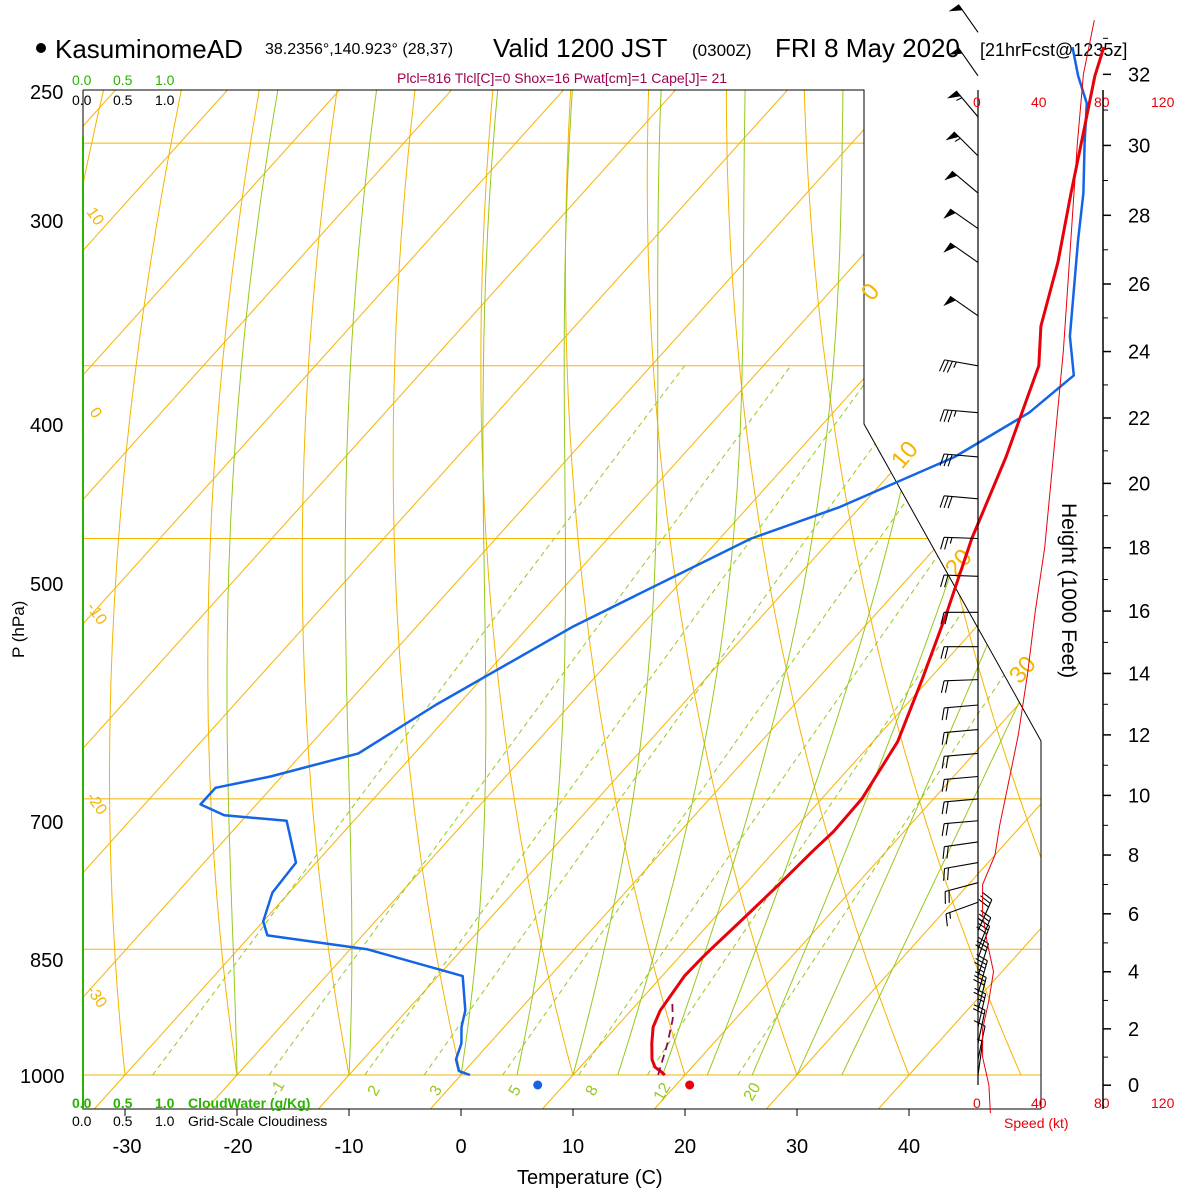 This screenshot has width=1200, height=1200. What do you see at coordinates (257, 1121) in the screenshot?
I see `cloudiness-label: Grid-Scale Cloudiness` at bounding box center [257, 1121].